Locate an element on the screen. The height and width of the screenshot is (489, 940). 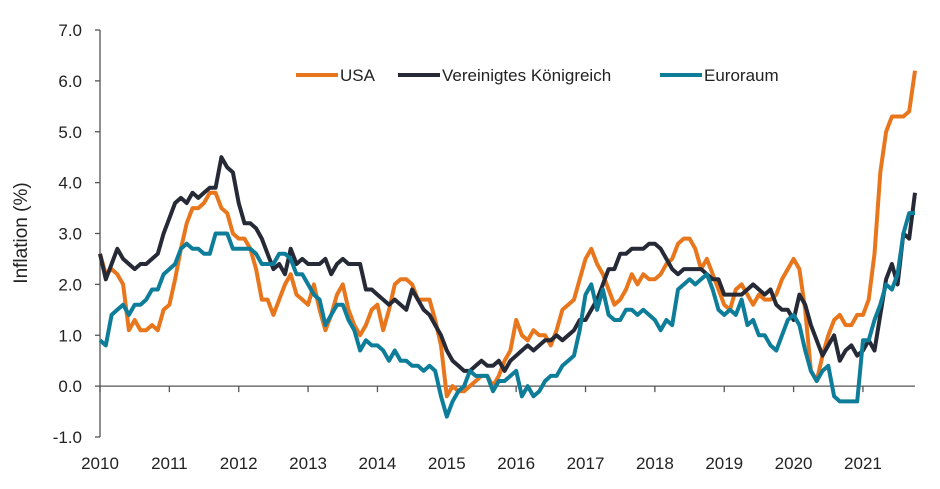
y-tick-label: 6.0 is located at coordinates (70, 81).